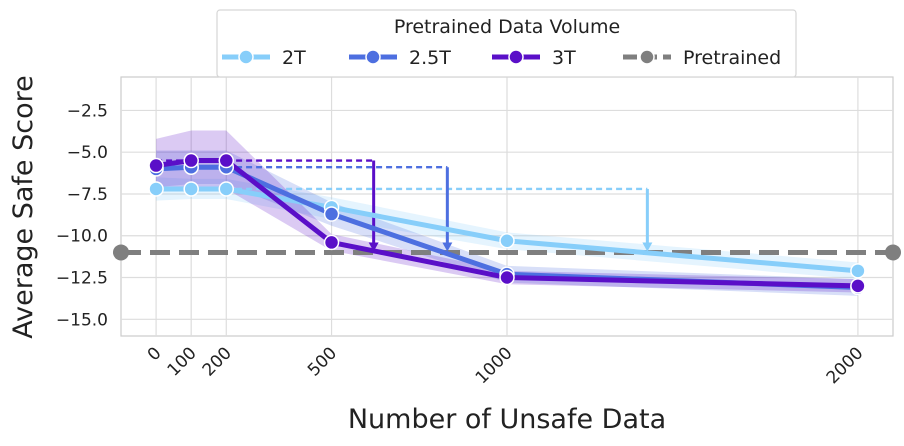 This screenshot has width=904, height=446. What do you see at coordinates (331, 214) in the screenshot?
I see `data-point-2.5T` at bounding box center [331, 214].